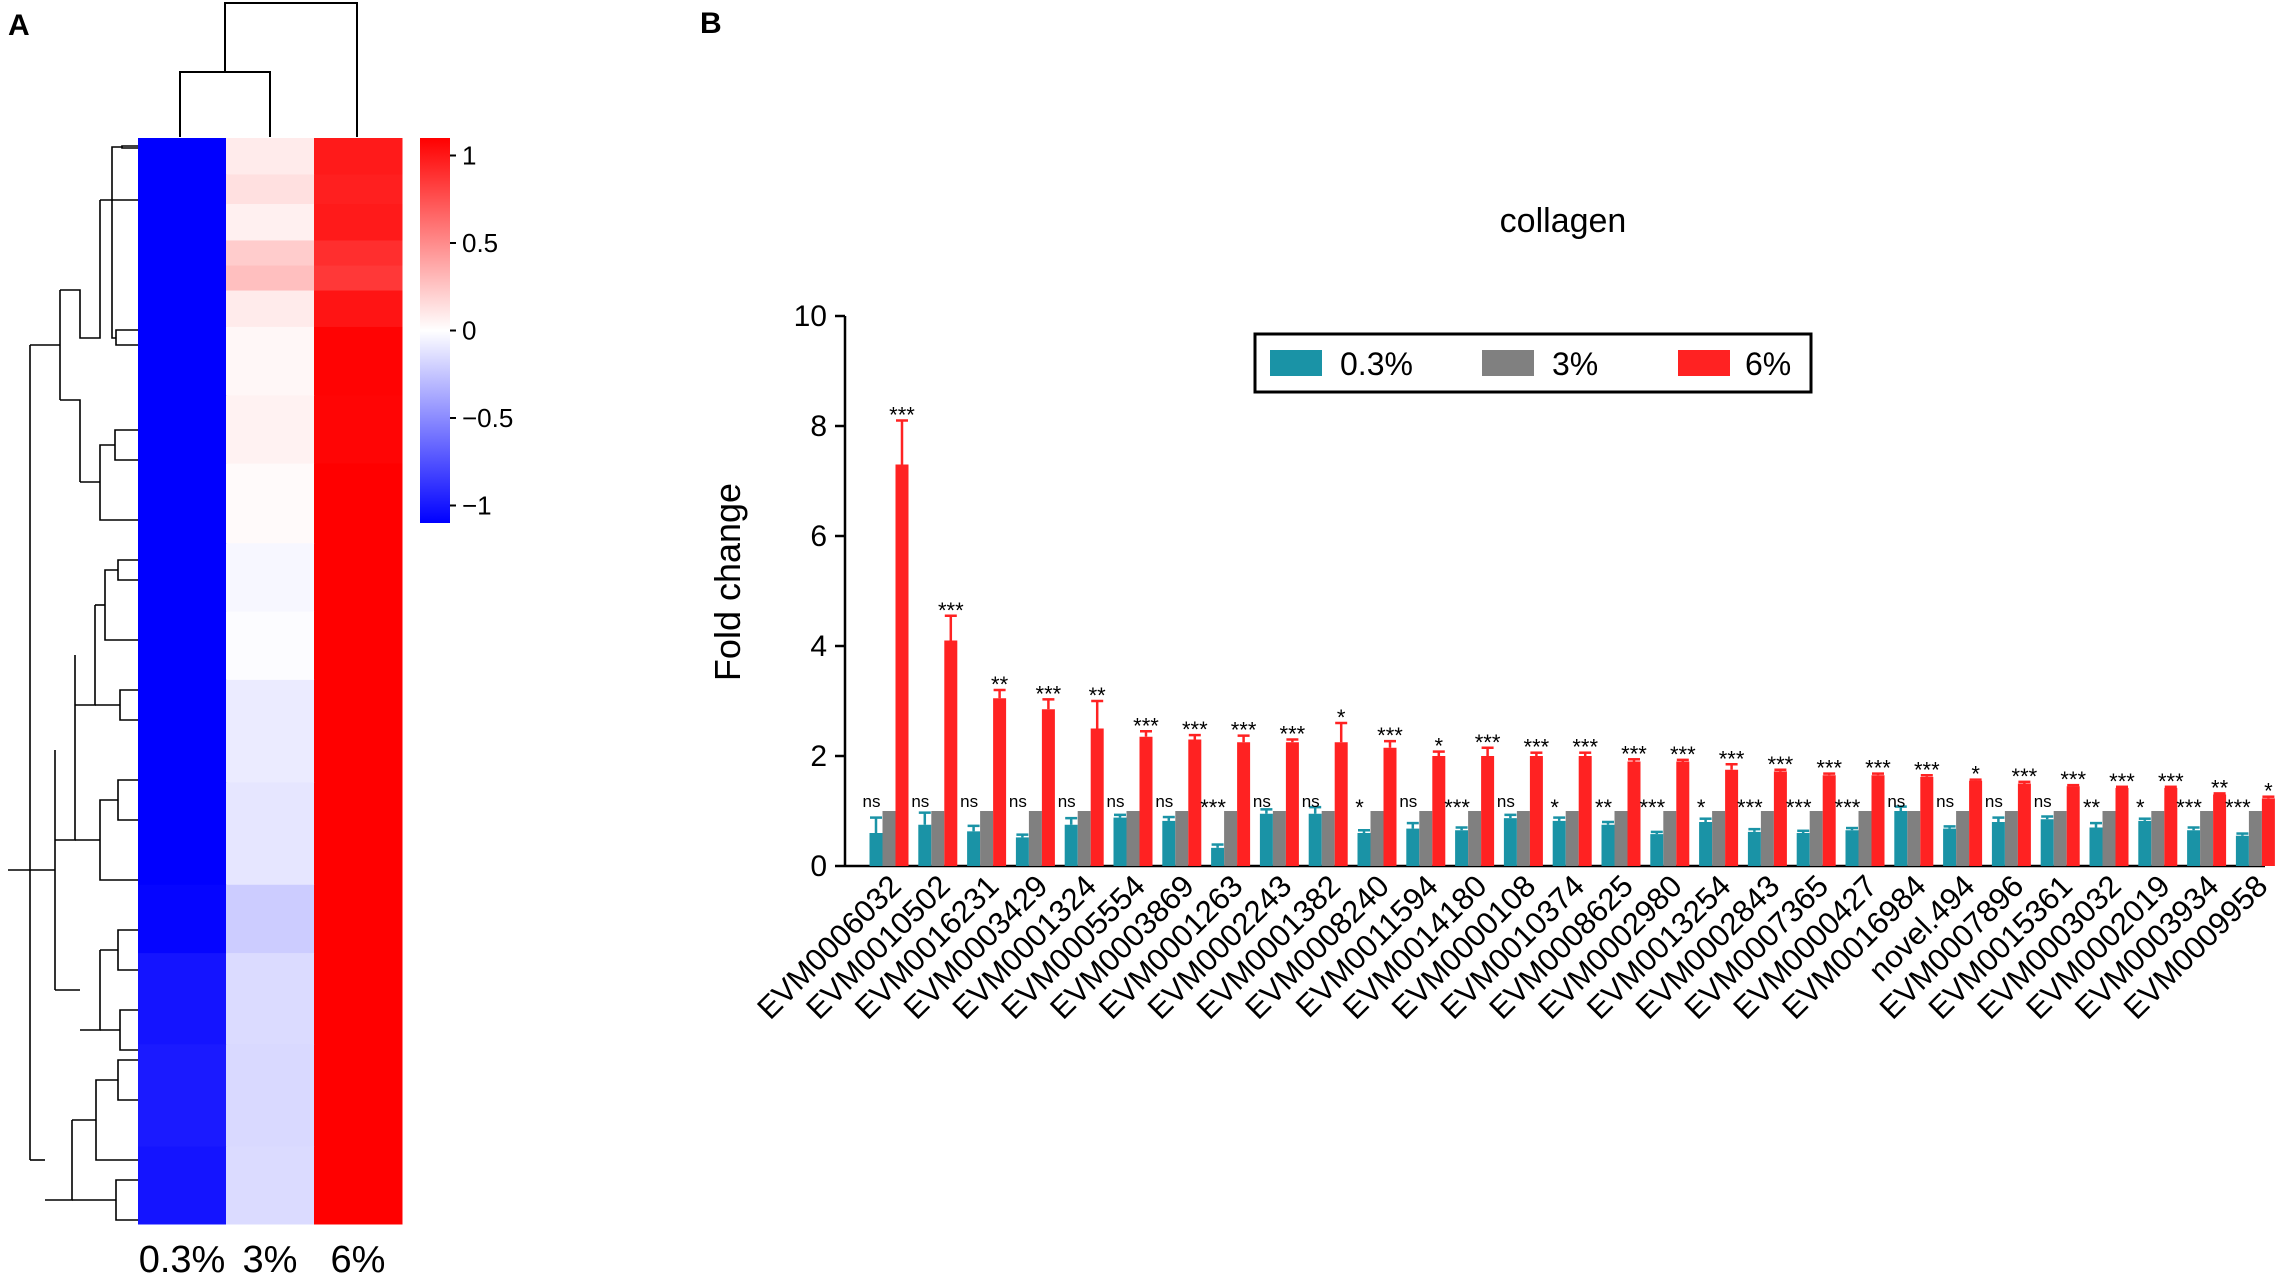  Describe the element at coordinates (818, 866) in the screenshot. I see `y-tick-label: 0` at that location.